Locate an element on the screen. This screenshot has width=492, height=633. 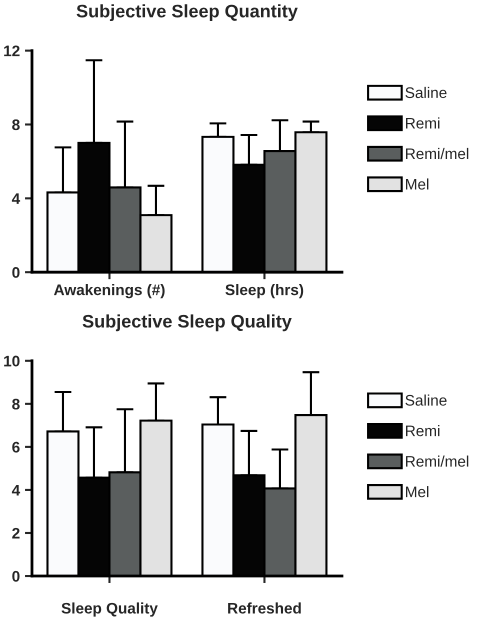
chart-title: Subjective Sleep Quantity is located at coordinates (187, 13).